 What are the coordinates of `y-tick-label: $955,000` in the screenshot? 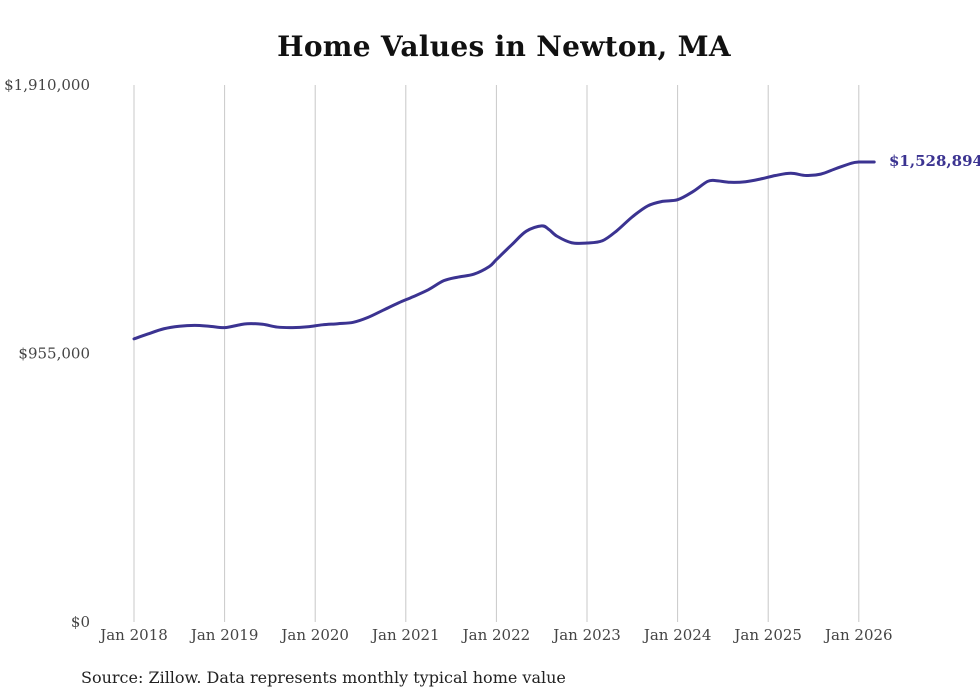 It's located at (54, 354).